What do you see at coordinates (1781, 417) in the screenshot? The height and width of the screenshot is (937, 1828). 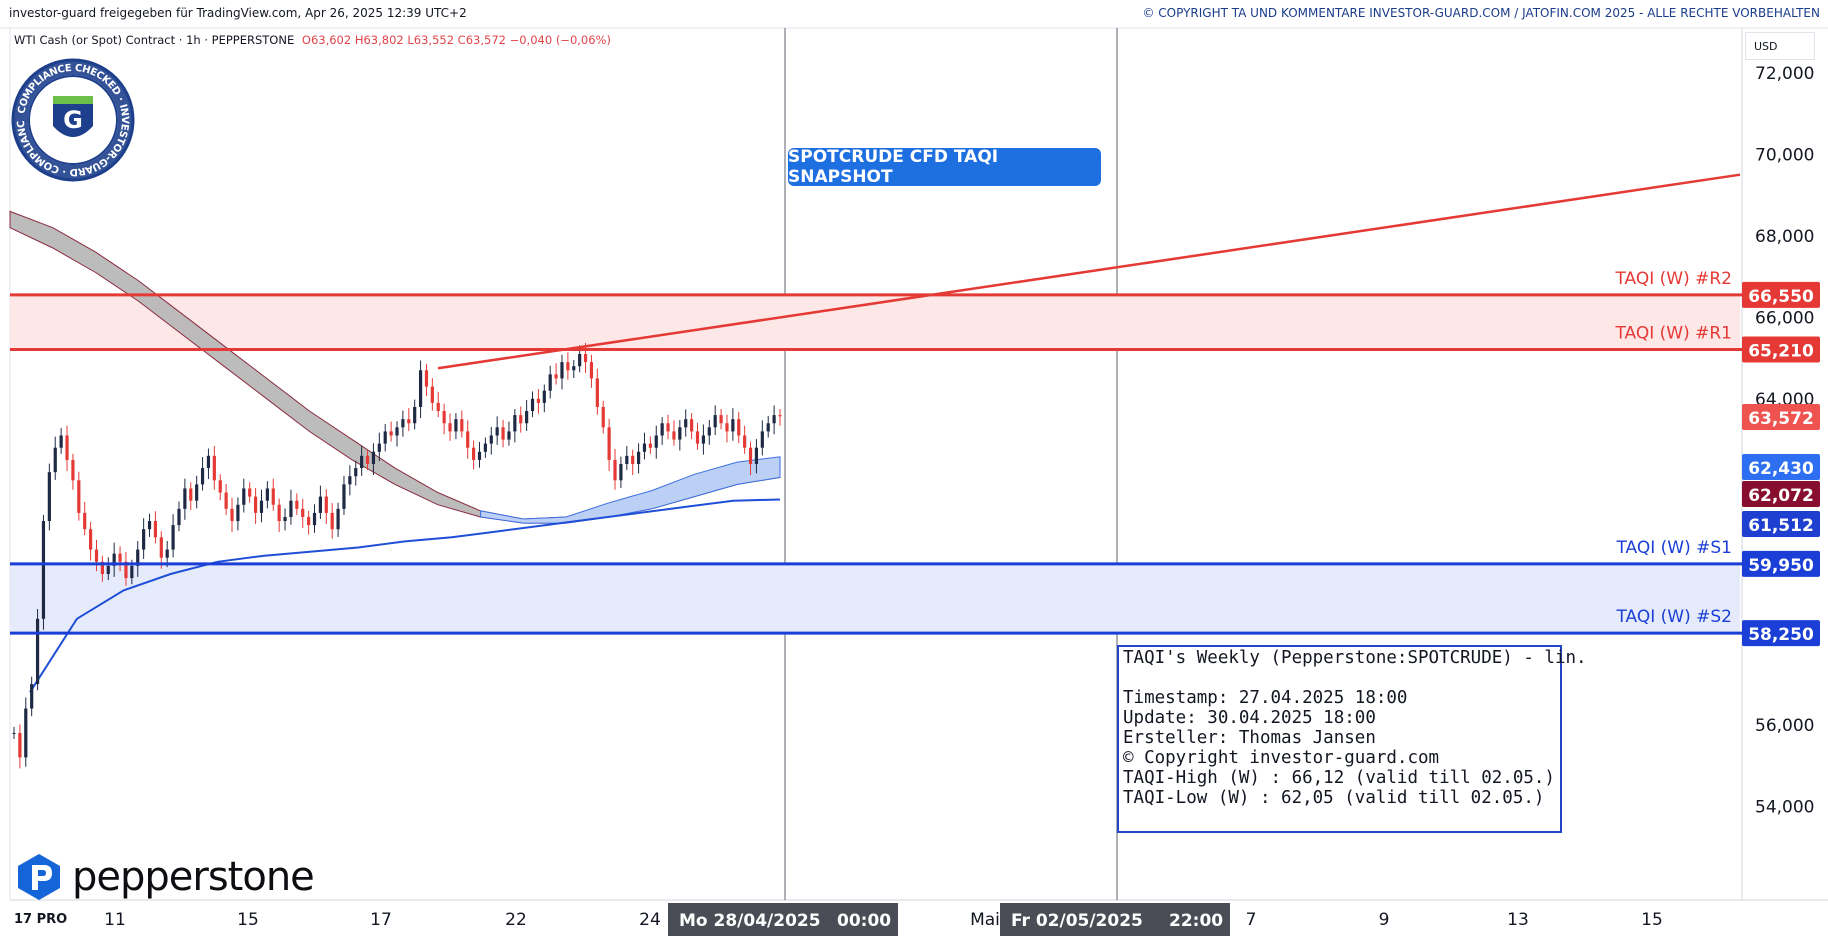 I see `price-tag-bg` at bounding box center [1781, 417].